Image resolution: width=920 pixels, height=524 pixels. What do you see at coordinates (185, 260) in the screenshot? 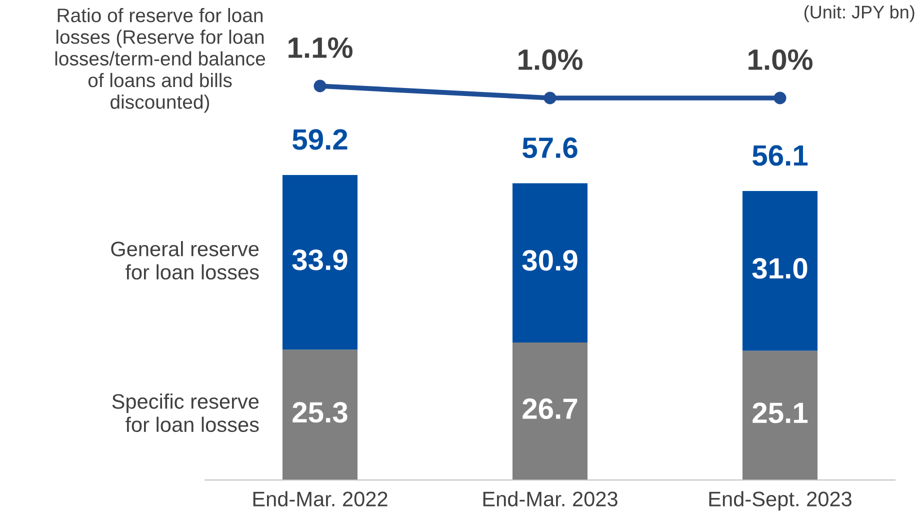
I see `series-label: General reserve for loan losses` at bounding box center [185, 260].